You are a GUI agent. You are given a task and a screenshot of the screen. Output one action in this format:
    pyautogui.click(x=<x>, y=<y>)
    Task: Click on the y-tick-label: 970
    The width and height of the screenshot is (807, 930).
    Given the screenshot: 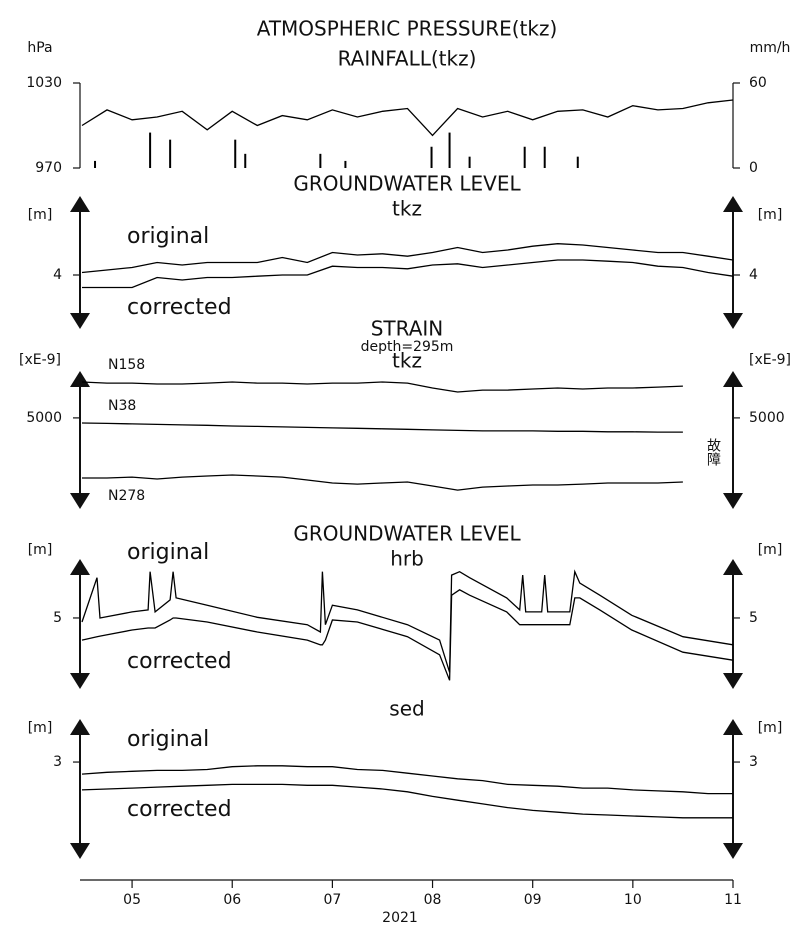 What is the action you would take?
    pyautogui.click(x=48, y=168)
    